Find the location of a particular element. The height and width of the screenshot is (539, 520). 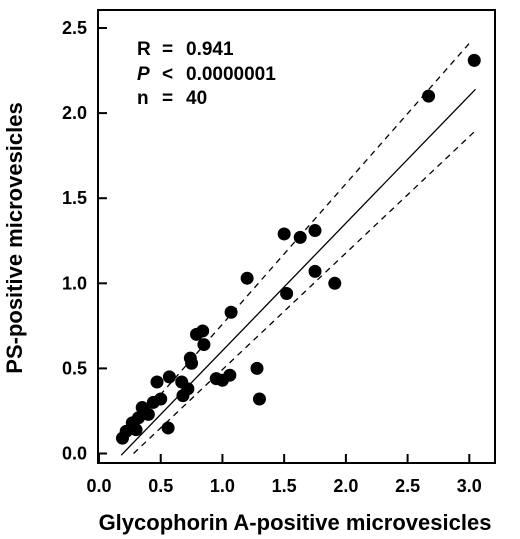

x-tick-label: 2.5 is located at coordinates (407, 486).